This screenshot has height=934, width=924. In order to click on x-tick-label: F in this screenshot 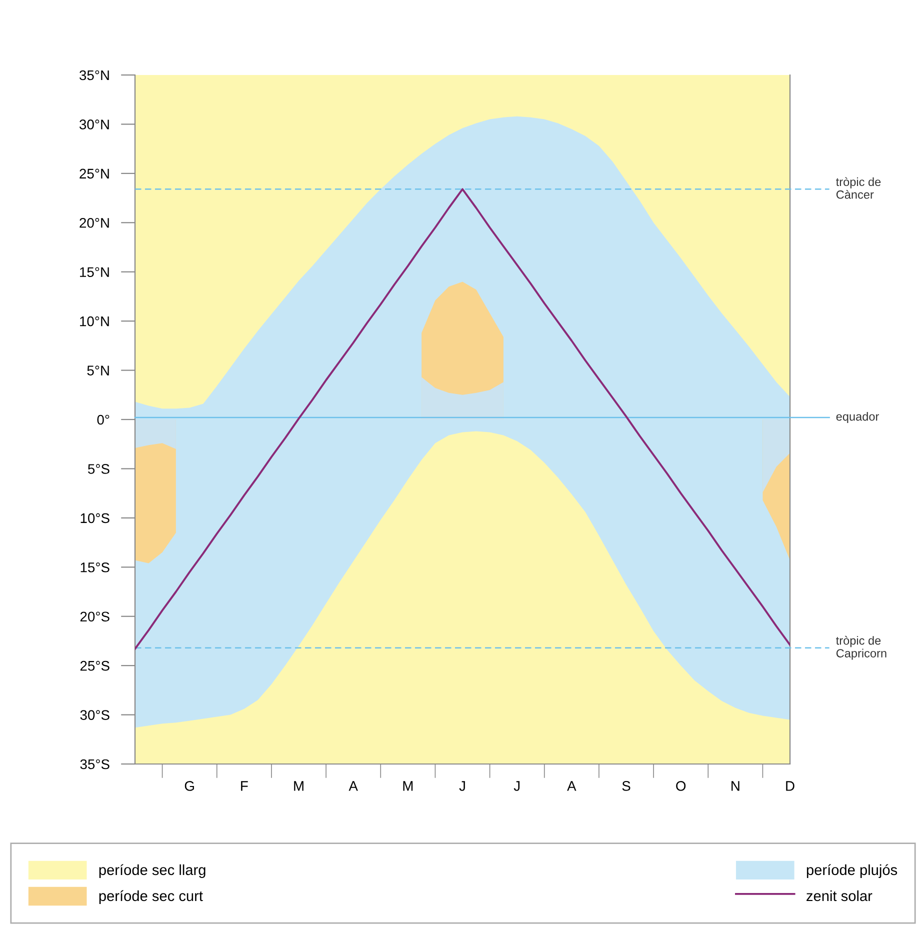, I will do `click(244, 786)`.